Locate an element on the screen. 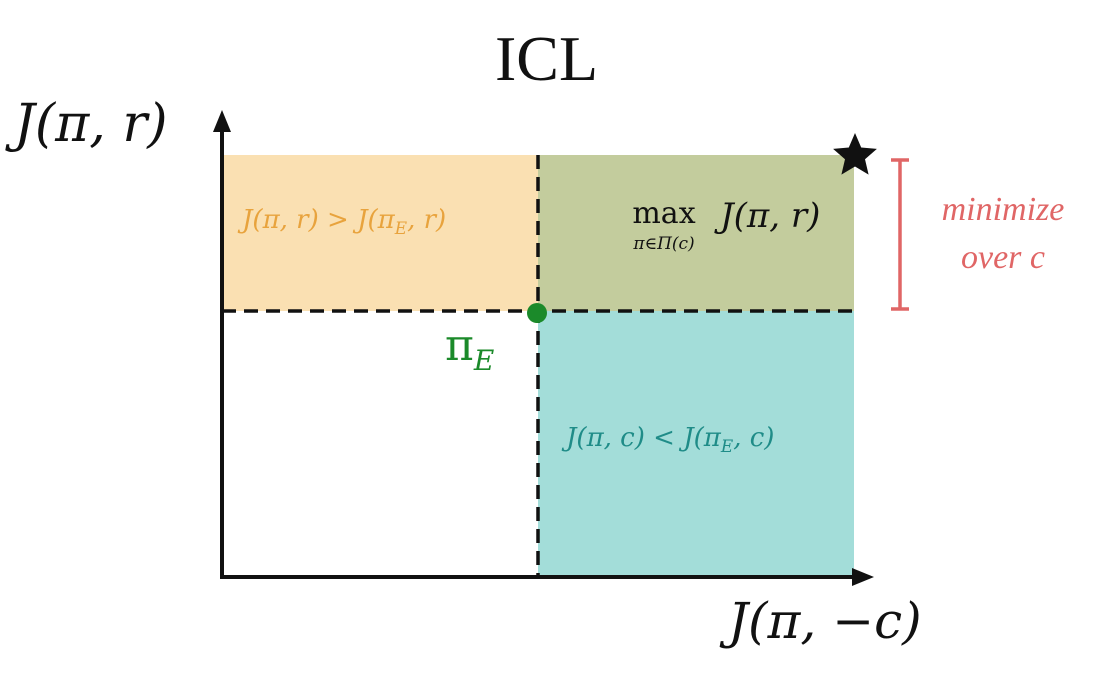 The image size is (1093, 681). expert-point-subscript: E is located at coordinates (484, 360).